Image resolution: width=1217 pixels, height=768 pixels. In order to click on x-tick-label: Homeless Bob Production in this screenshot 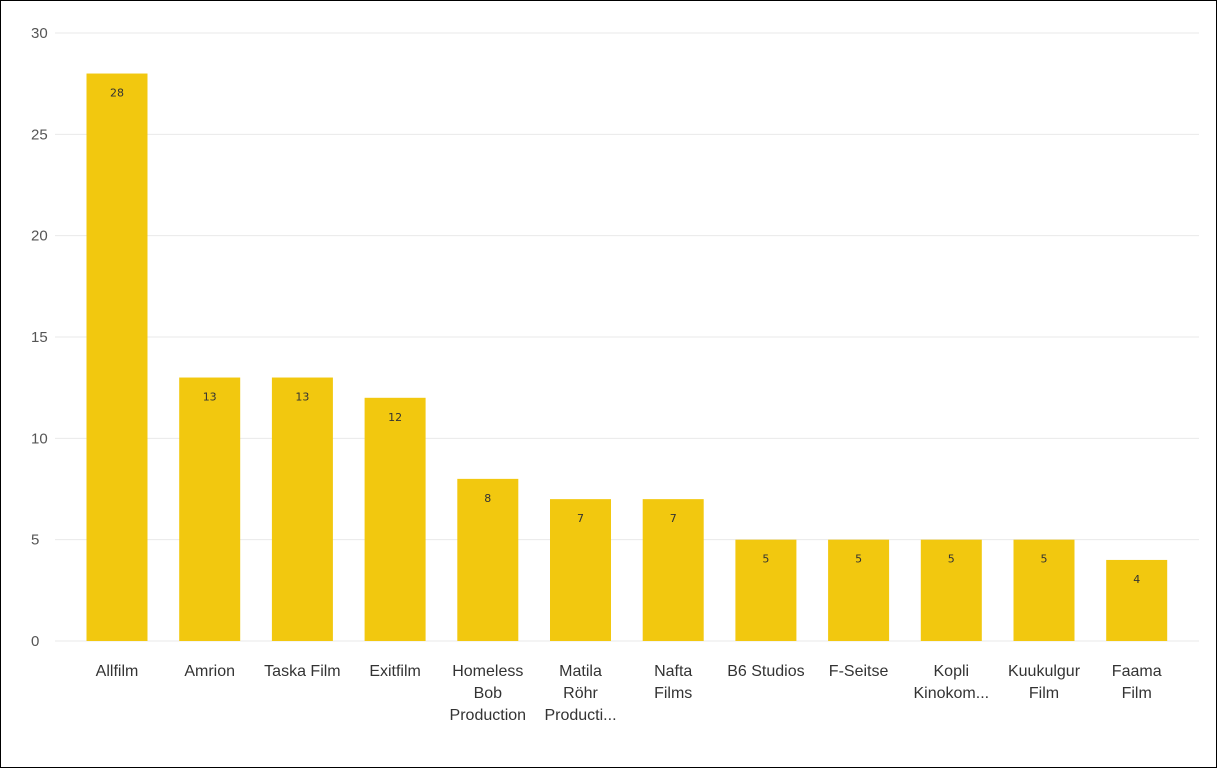, I will do `click(488, 693)`.